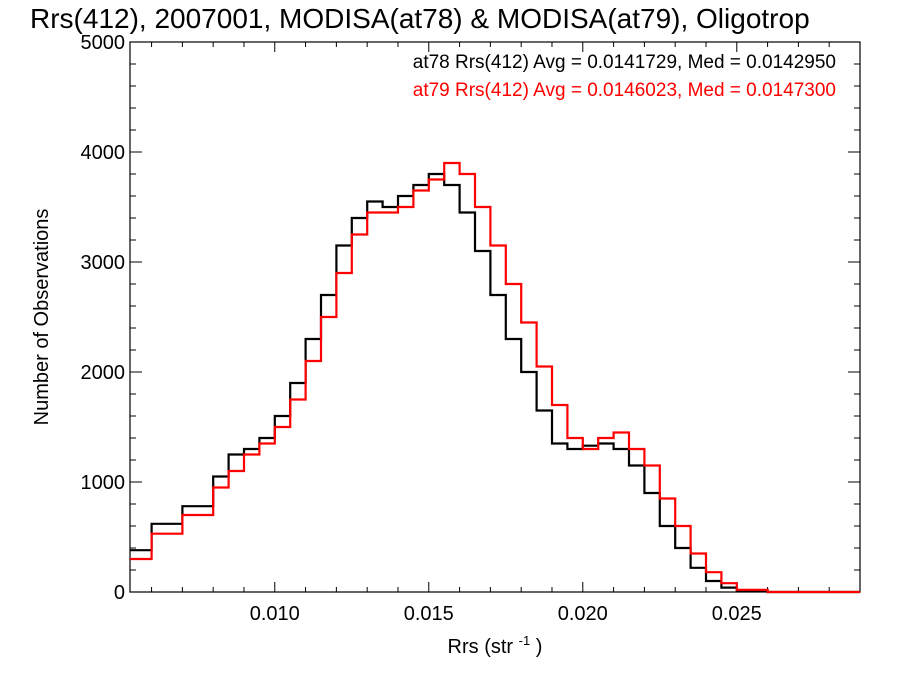 The image size is (900, 675). What do you see at coordinates (539, 647) in the screenshot?
I see `x-axis-label-close: )` at bounding box center [539, 647].